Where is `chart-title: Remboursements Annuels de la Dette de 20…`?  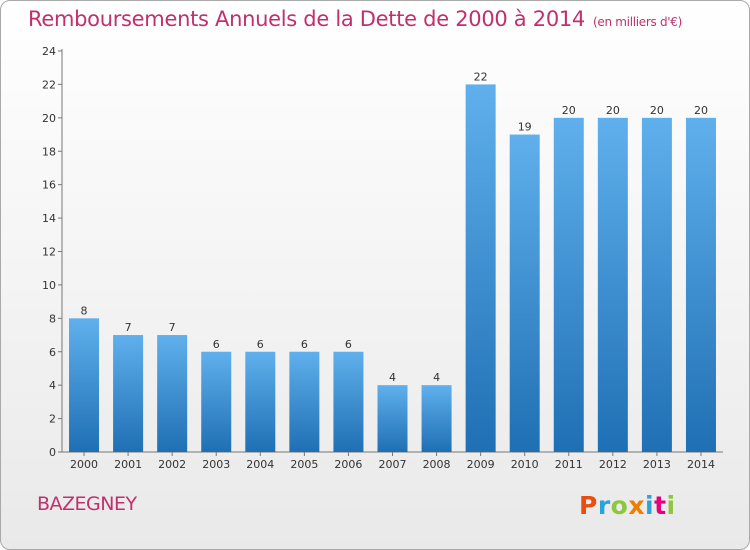
chart-title: Remboursements Annuels de la Dette de 20… is located at coordinates (355, 19).